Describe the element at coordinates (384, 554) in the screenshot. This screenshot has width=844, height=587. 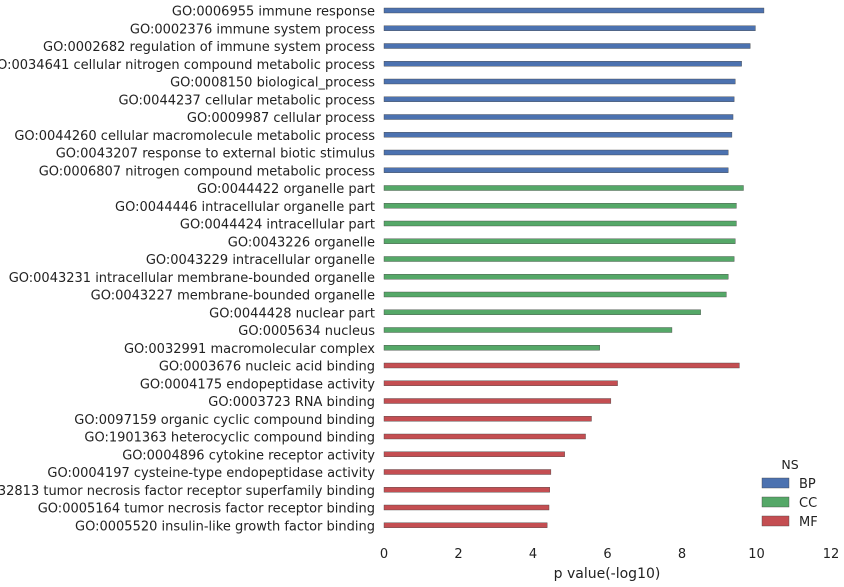
I see `x-tick-label: 0` at that location.